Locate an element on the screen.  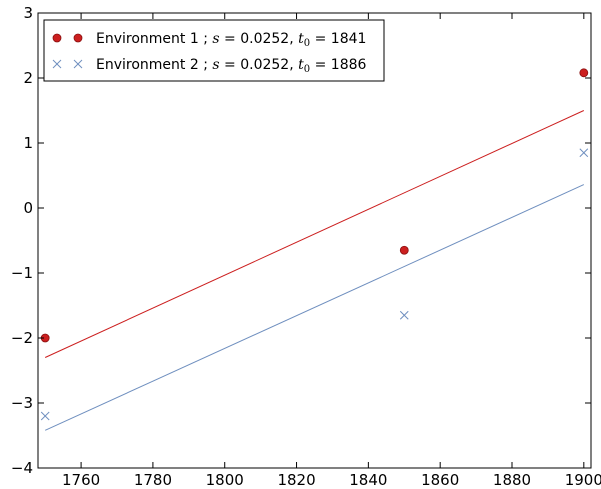
legend-label-environment-1: Environment 1 ; s = 0.0252, t0 = 1841 is located at coordinates (231, 40).